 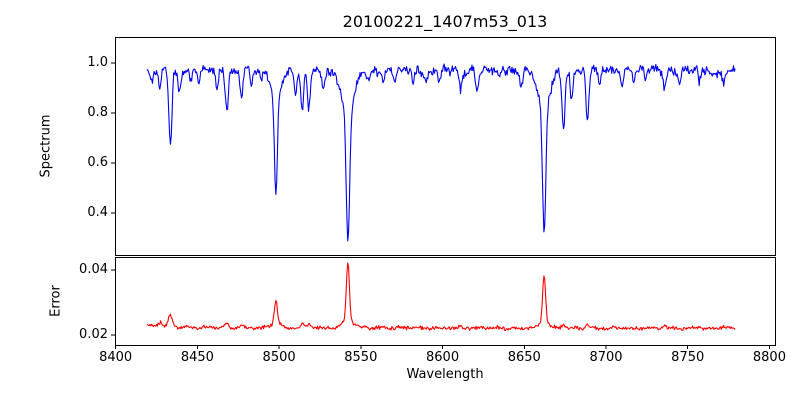 I want to click on x-tick-label: 8600, so click(x=443, y=357).